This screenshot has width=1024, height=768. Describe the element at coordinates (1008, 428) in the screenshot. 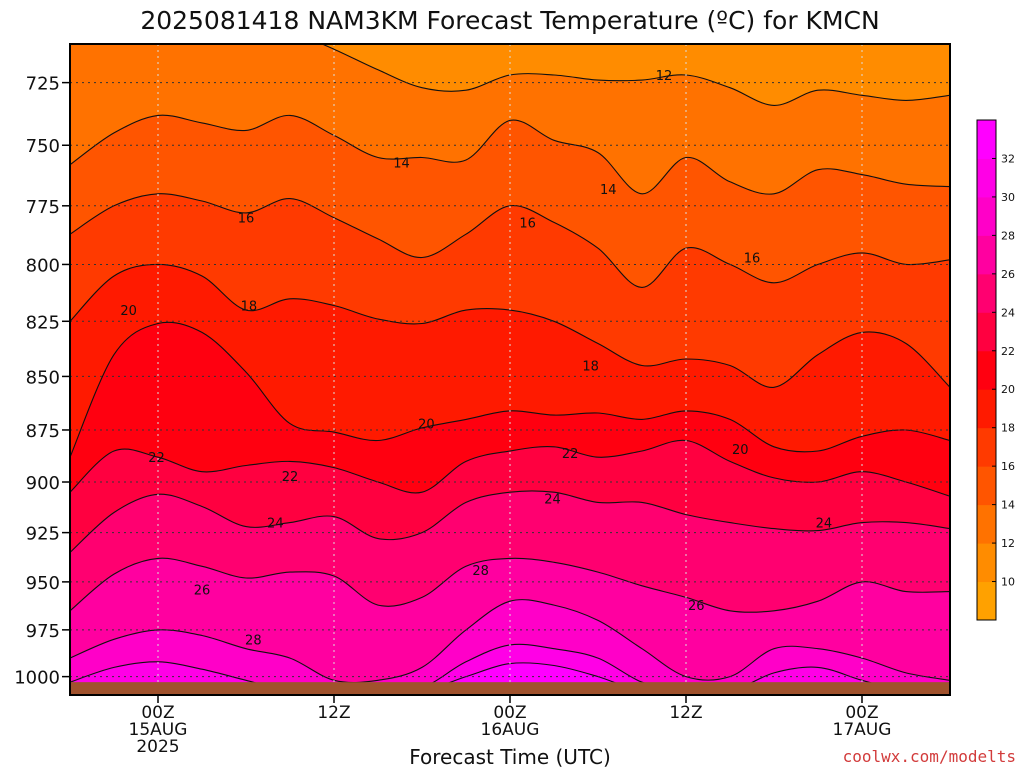

I see `colorbar-label: 18` at that location.